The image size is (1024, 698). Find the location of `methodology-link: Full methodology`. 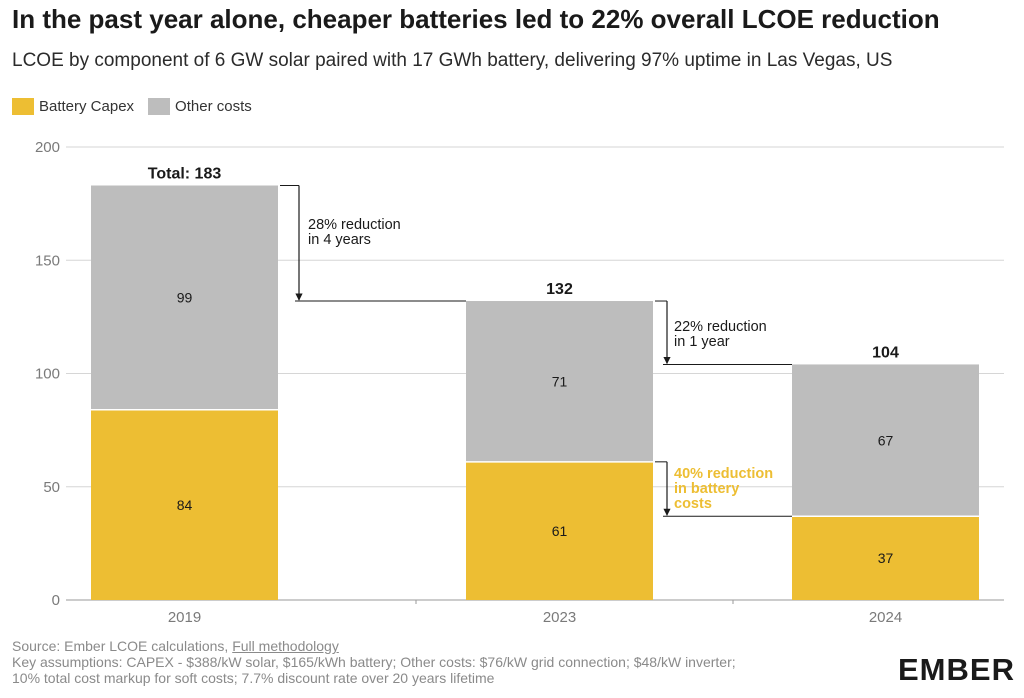

methodology-link: Full methodology is located at coordinates (285, 646).